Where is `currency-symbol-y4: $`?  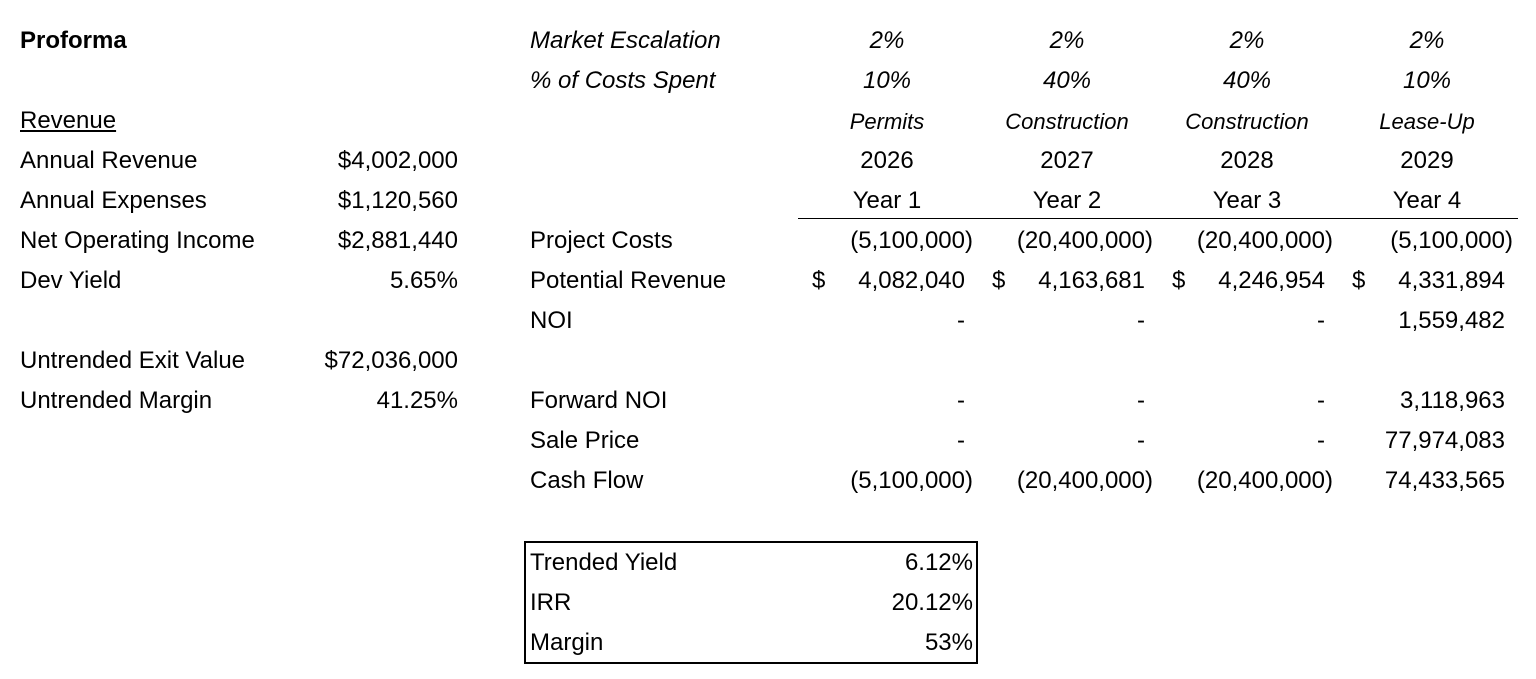
currency-symbol-y4: $ is located at coordinates (1359, 280).